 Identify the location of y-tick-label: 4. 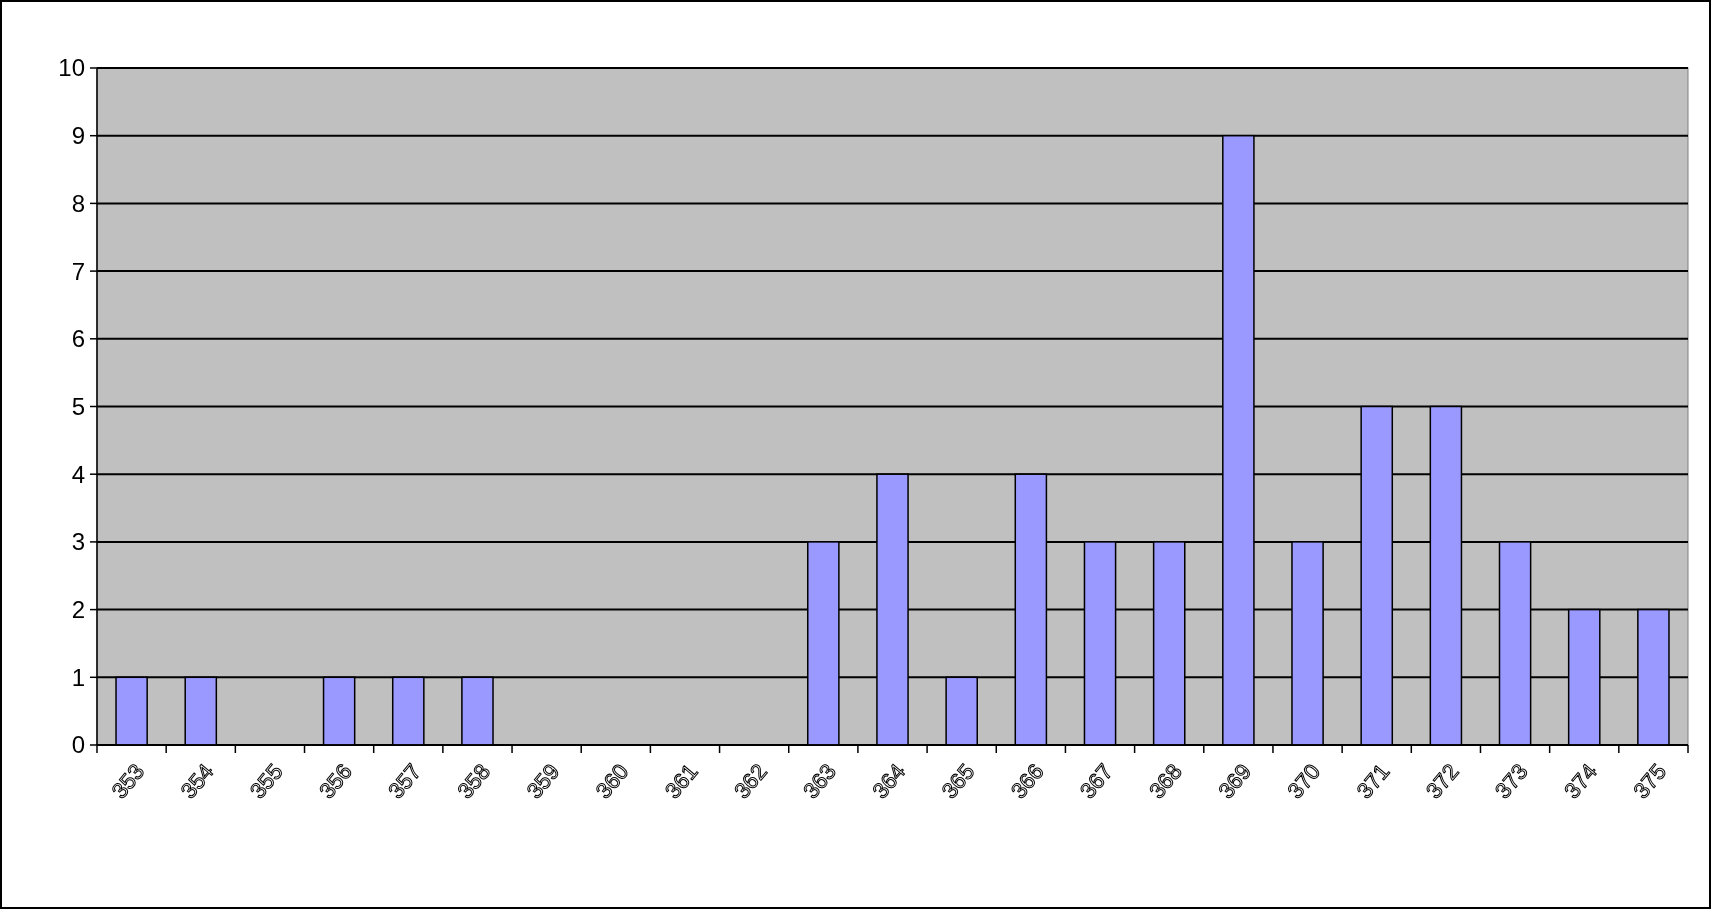
(78, 474).